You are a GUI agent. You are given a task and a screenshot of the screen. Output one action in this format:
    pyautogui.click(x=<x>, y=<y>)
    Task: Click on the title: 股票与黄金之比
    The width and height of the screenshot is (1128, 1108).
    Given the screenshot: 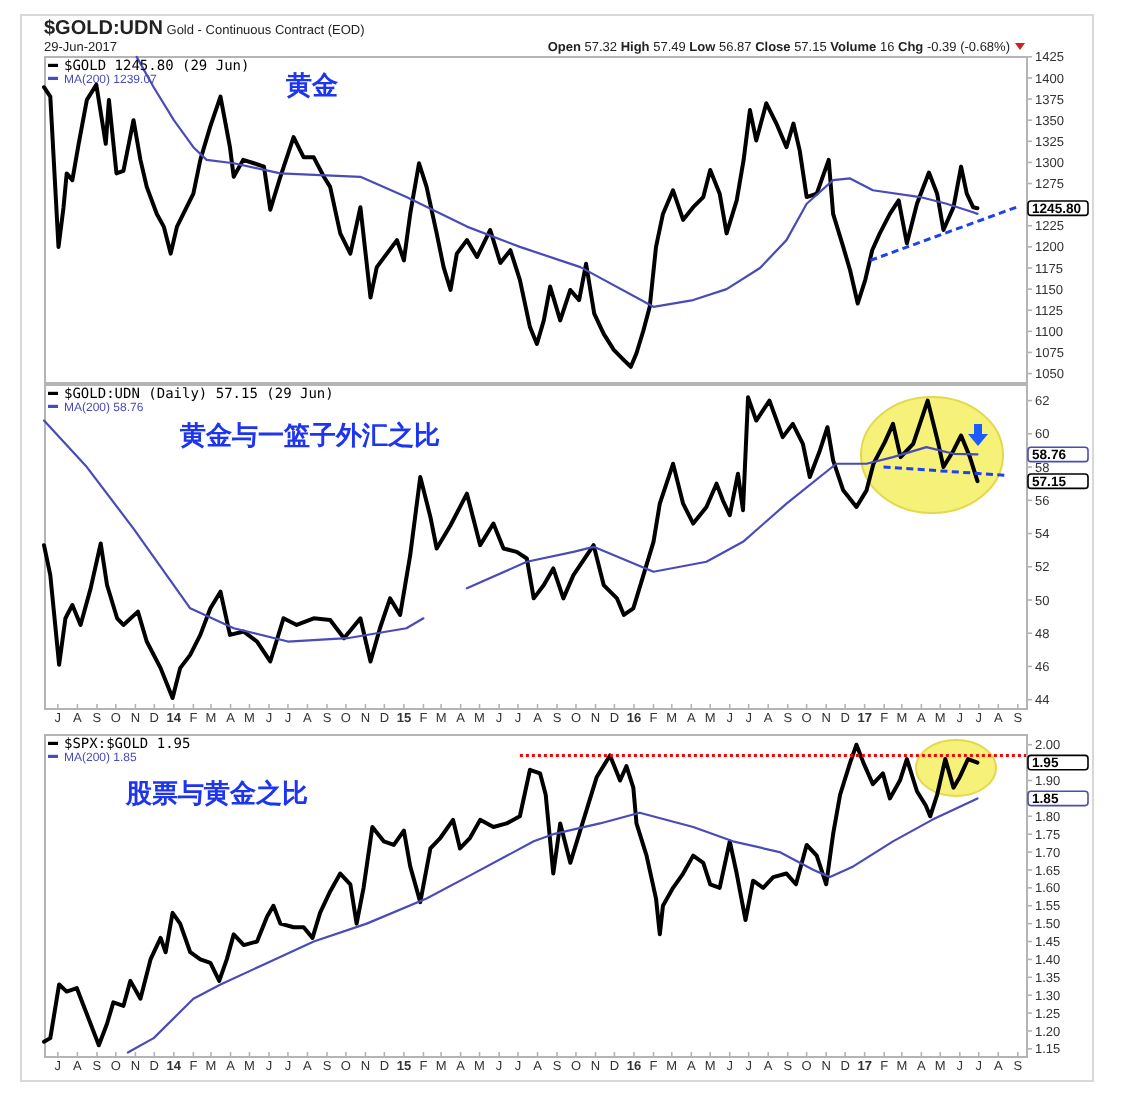 What is the action you would take?
    pyautogui.click(x=217, y=793)
    